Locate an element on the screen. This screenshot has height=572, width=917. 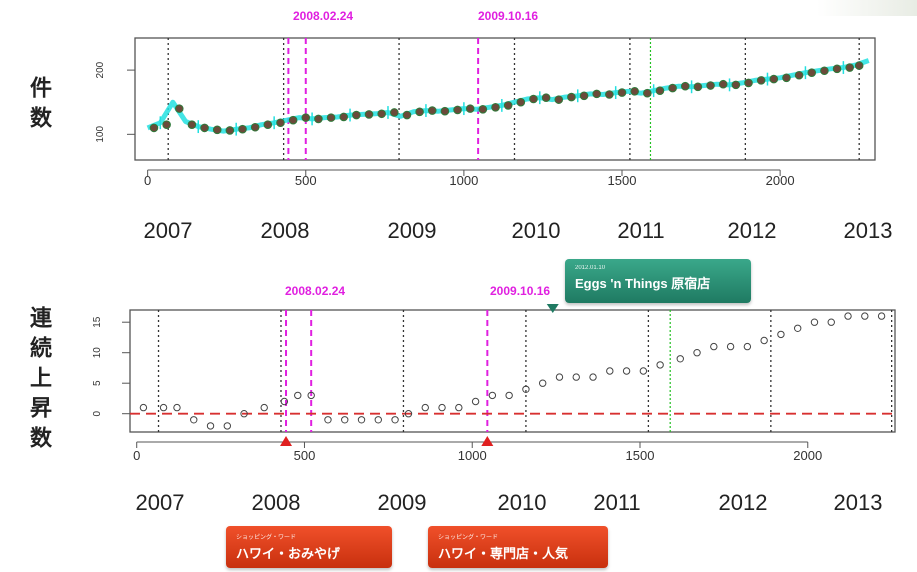
hawaii-omiyage-callout: ショッピング・ワード ハワイ・おみやげ is located at coordinates (309, 547).